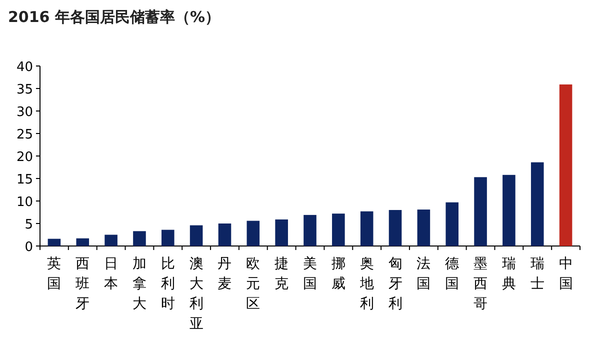 The image size is (596, 358). What do you see at coordinates (54, 274) in the screenshot?
I see `x-tick-label: 英国` at bounding box center [54, 274].